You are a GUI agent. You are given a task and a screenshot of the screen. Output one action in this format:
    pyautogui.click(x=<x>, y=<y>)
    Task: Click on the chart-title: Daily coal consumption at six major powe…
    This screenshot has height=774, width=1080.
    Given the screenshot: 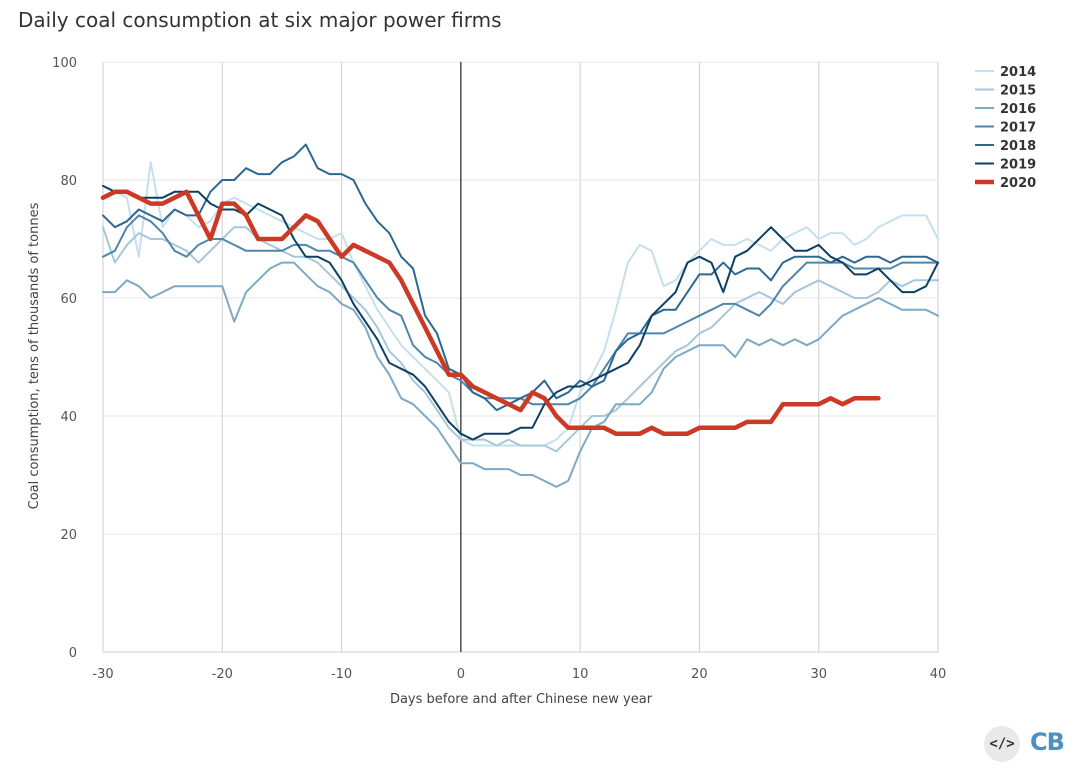 What is the action you would take?
    pyautogui.click(x=260, y=20)
    